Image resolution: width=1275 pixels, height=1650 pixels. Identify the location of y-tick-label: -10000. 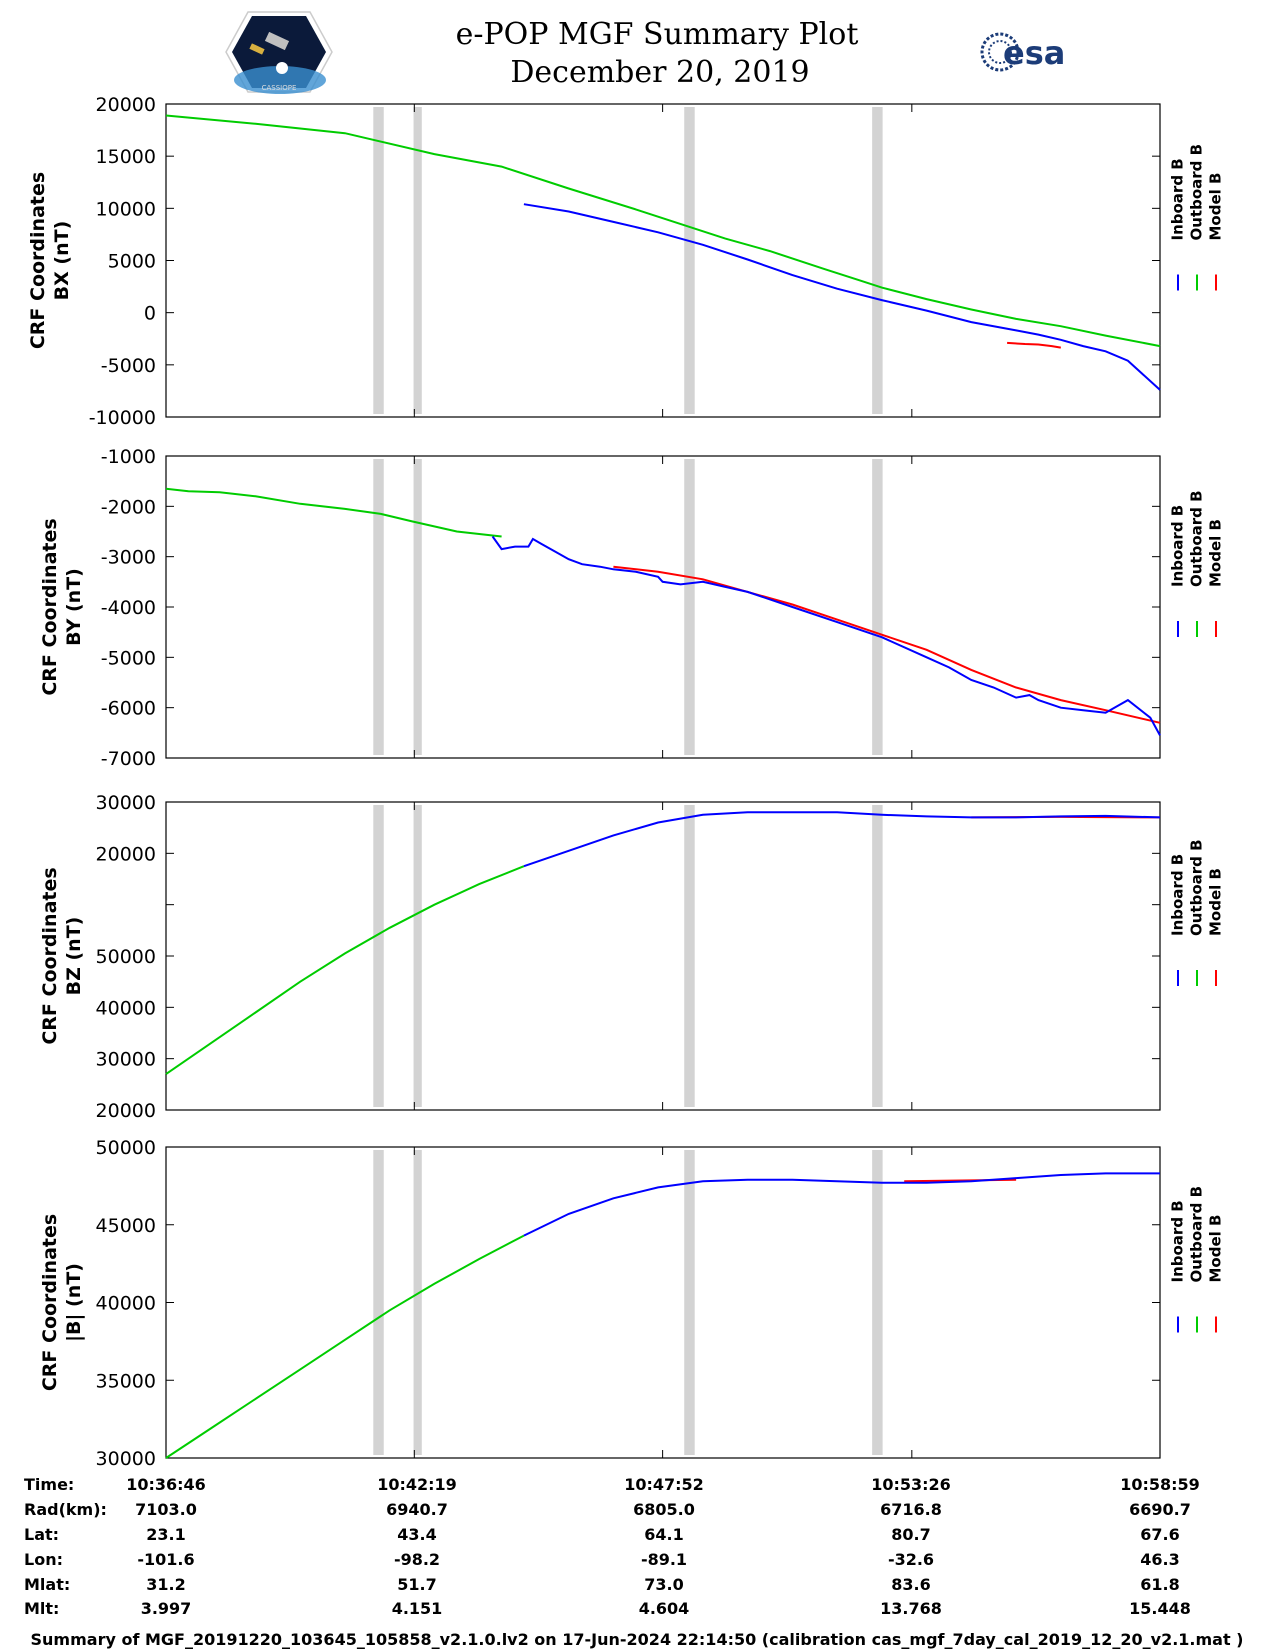
(122, 418).